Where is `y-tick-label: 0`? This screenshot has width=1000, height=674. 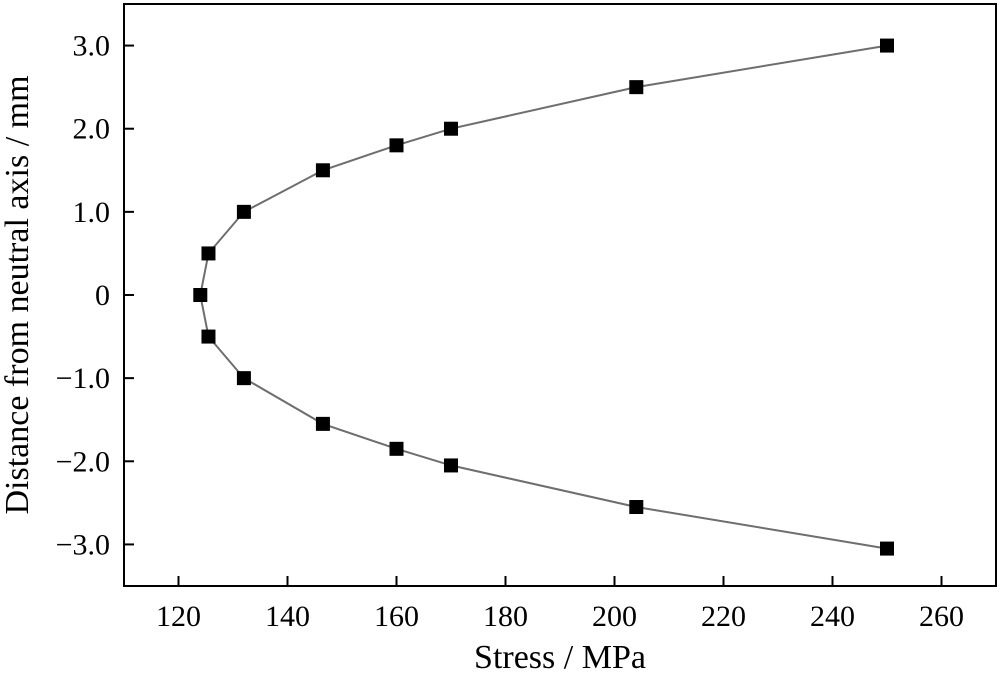
y-tick-label: 0 is located at coordinates (102, 295).